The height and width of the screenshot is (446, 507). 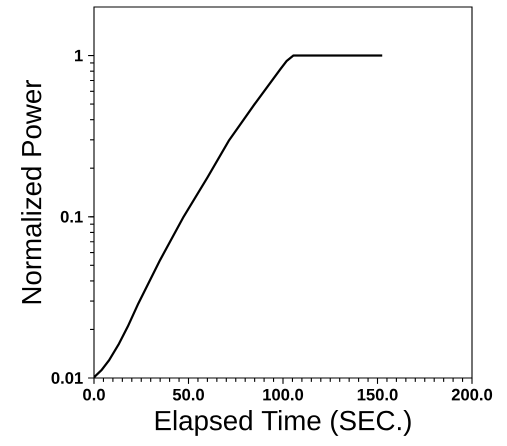 I want to click on y-tick-label: 0.1, so click(x=71, y=216).